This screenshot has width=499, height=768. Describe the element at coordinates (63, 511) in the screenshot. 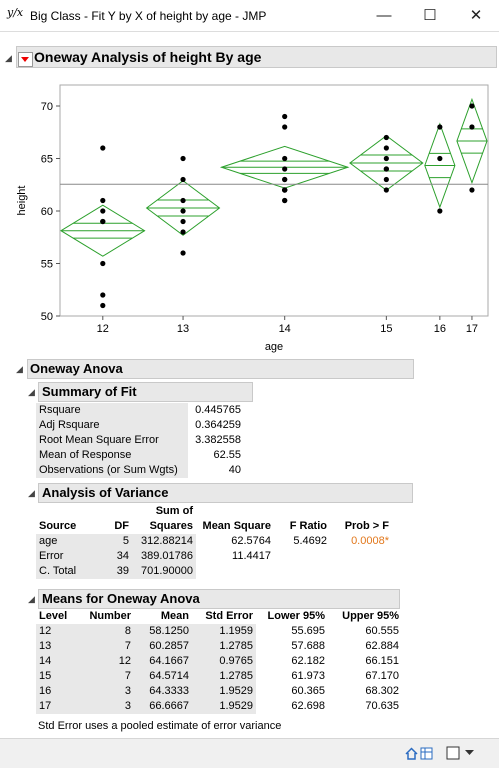

I see `aov-col-blank` at that location.